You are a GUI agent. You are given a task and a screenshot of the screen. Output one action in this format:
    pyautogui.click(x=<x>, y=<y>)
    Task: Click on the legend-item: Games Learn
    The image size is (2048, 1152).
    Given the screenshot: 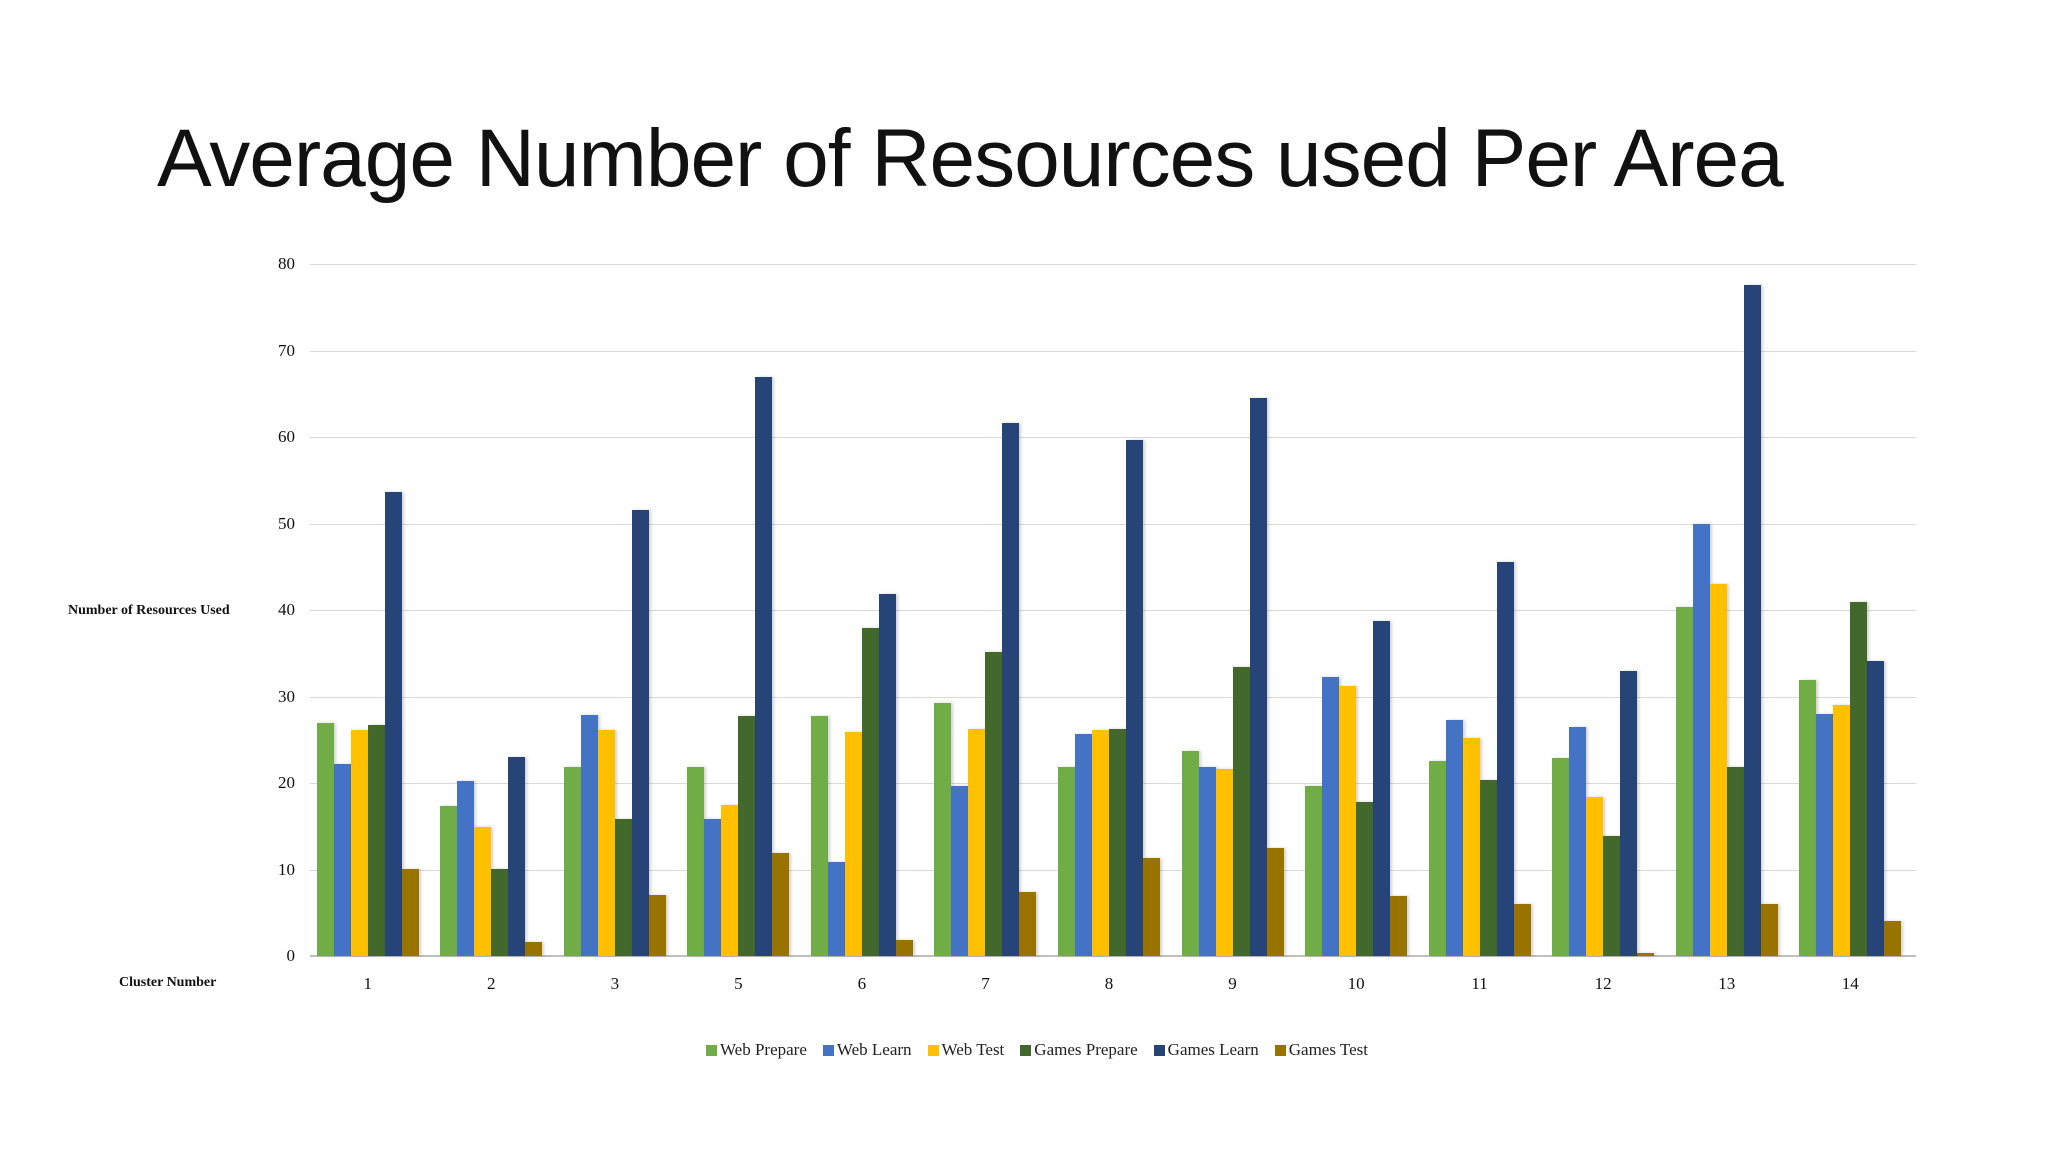 What is the action you would take?
    pyautogui.click(x=1206, y=1050)
    